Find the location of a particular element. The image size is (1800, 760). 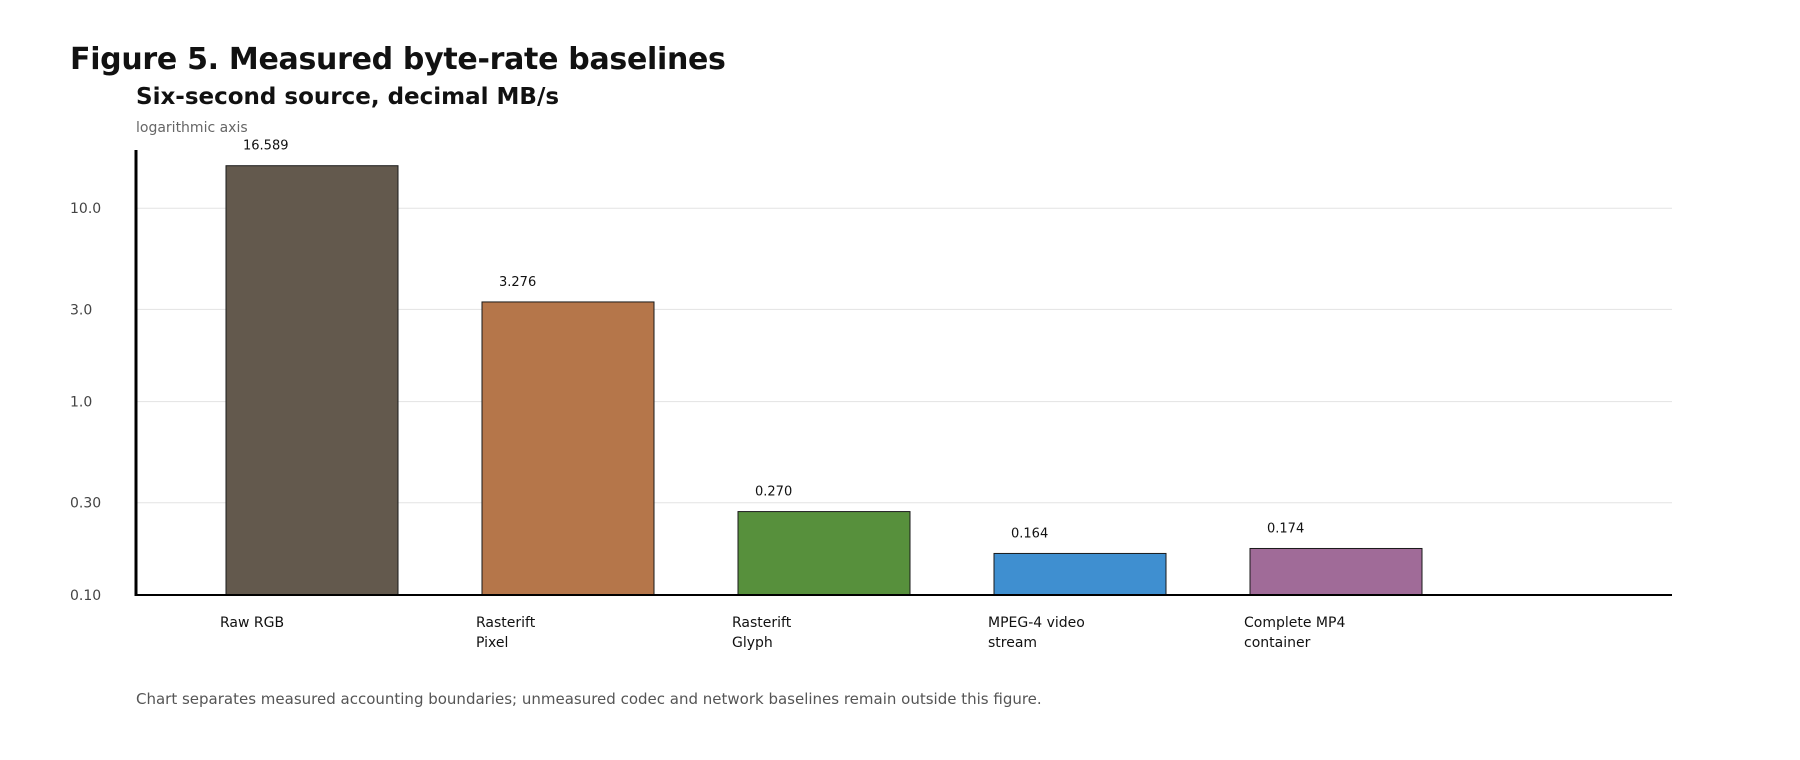

y-tick-labels: 0.10 0.30 1.0 3.0 10.0 is located at coordinates (85, 402).